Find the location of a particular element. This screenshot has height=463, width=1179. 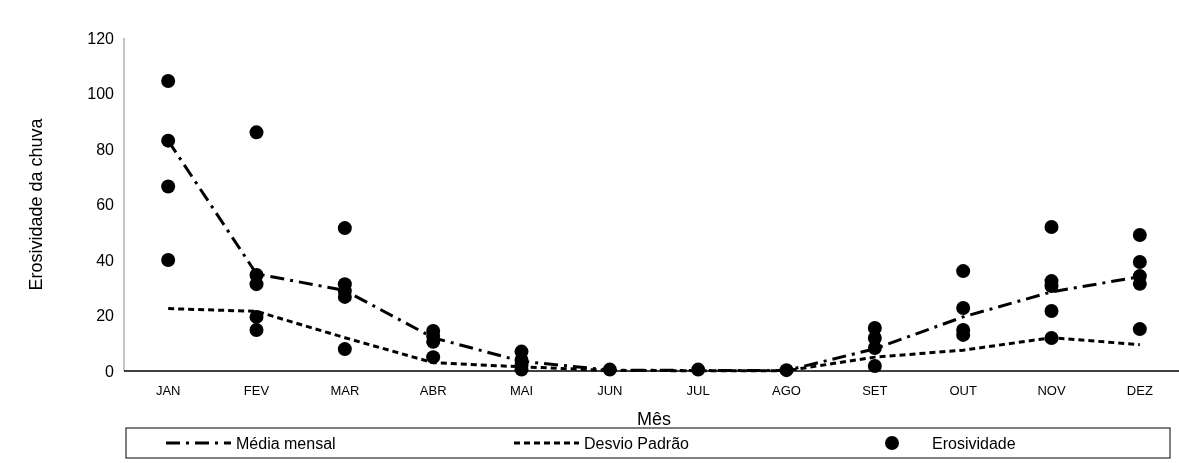

y-tick-label: 100 is located at coordinates (101, 94).